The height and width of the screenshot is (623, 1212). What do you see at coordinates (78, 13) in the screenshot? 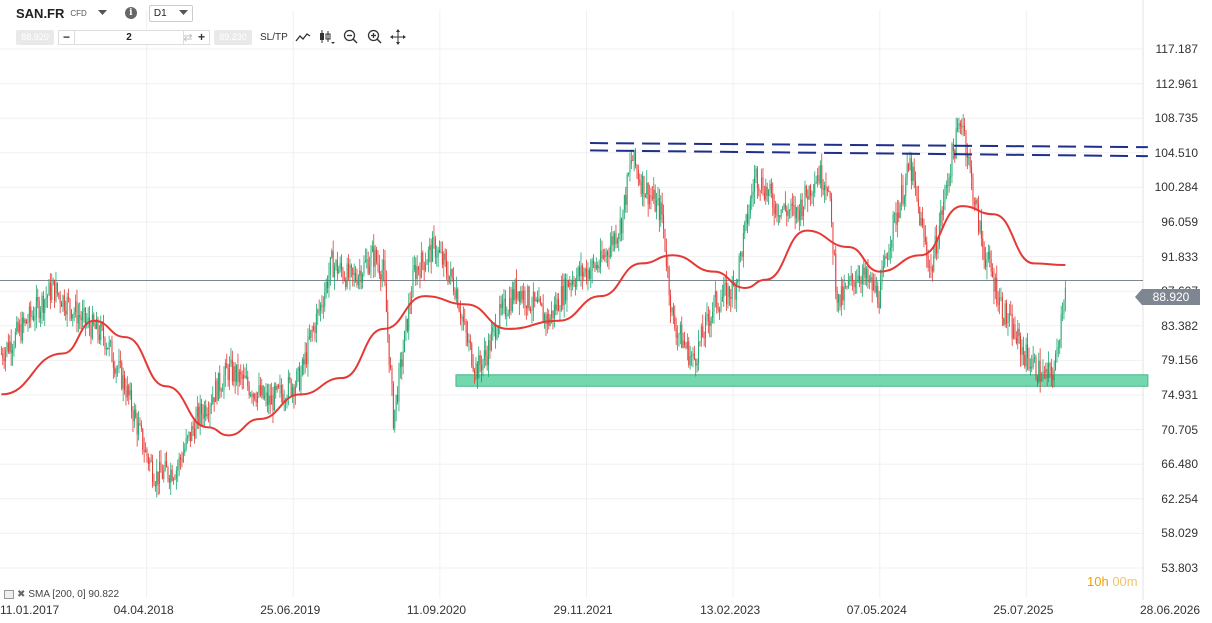
I see `instrument-type-label: CFD` at bounding box center [78, 13].